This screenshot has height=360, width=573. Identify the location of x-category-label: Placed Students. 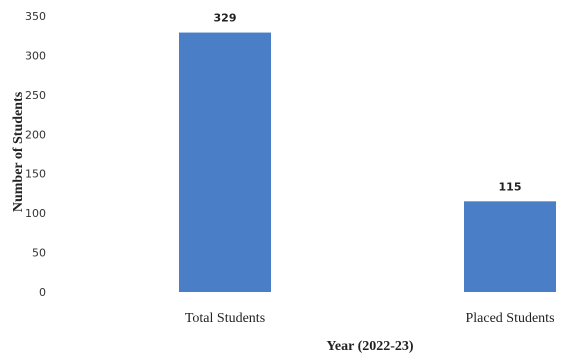
(509, 318).